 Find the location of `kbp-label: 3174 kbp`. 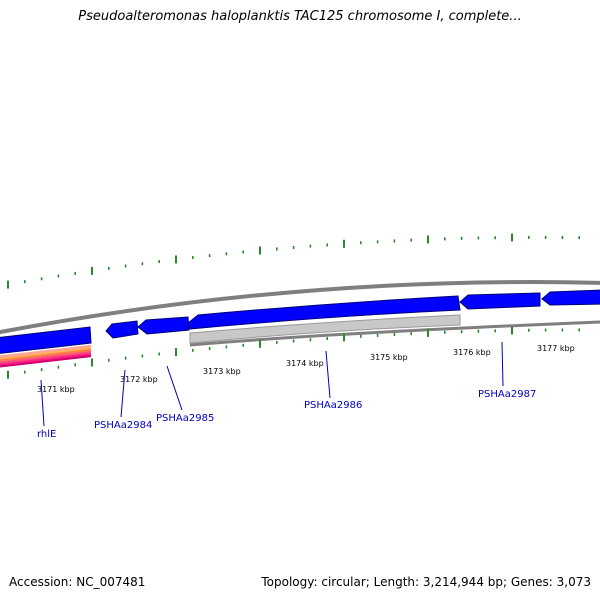

kbp-label: 3174 kbp is located at coordinates (305, 363).